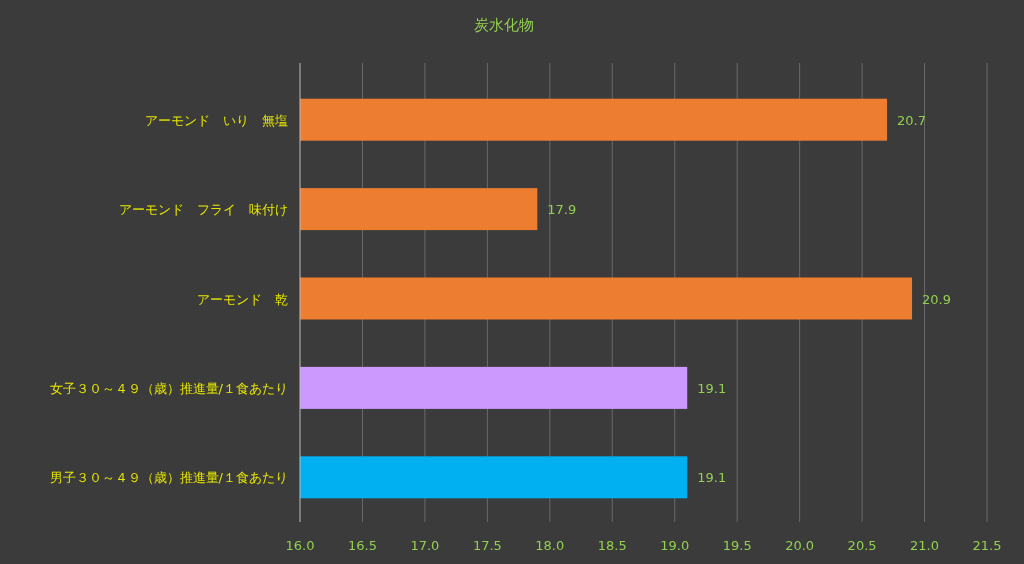 This screenshot has width=1024, height=564. What do you see at coordinates (242, 299) in the screenshot?
I see `y-tick-label: アーモンド 乾` at bounding box center [242, 299].